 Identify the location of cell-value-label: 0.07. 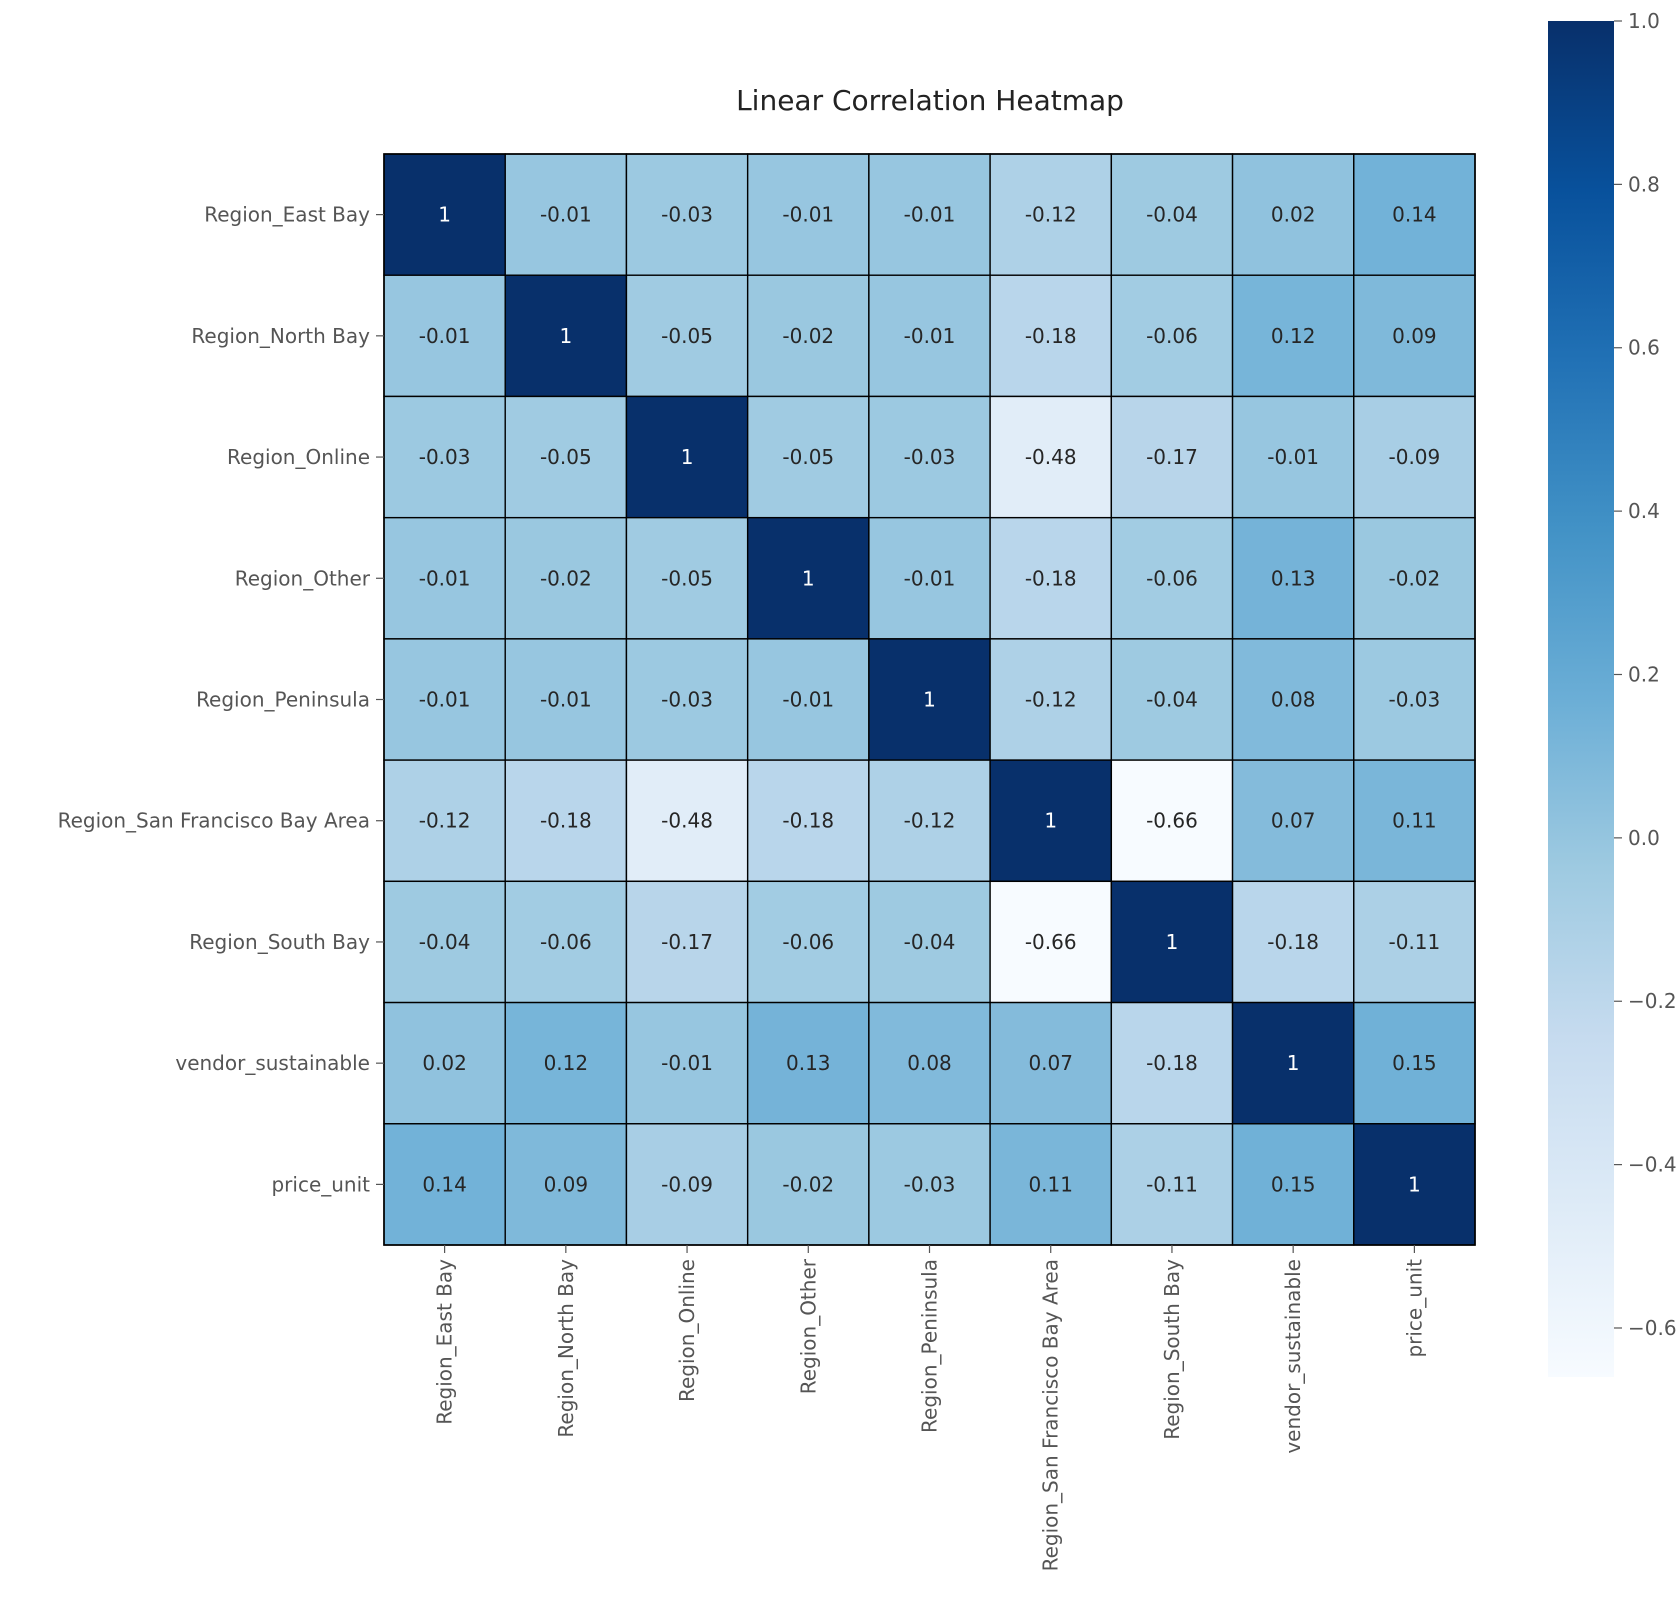
(1050, 1063).